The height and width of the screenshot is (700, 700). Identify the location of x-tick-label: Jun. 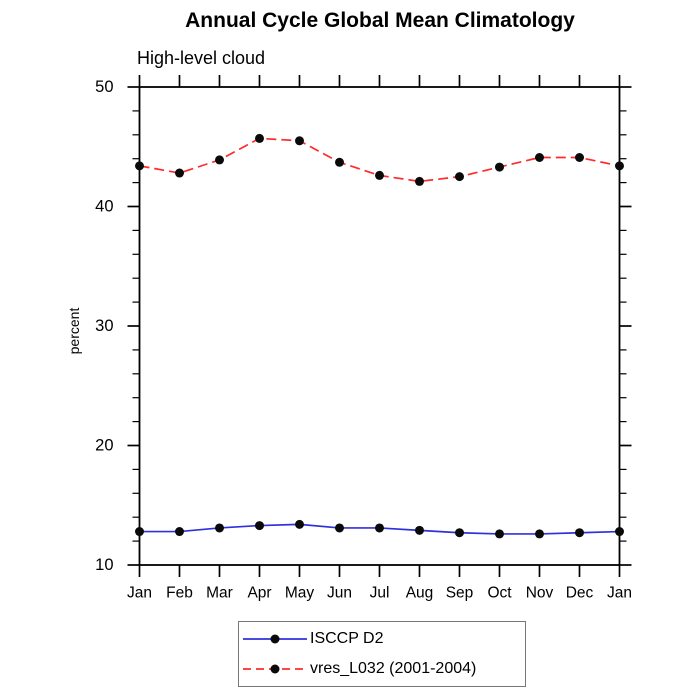
(339, 593).